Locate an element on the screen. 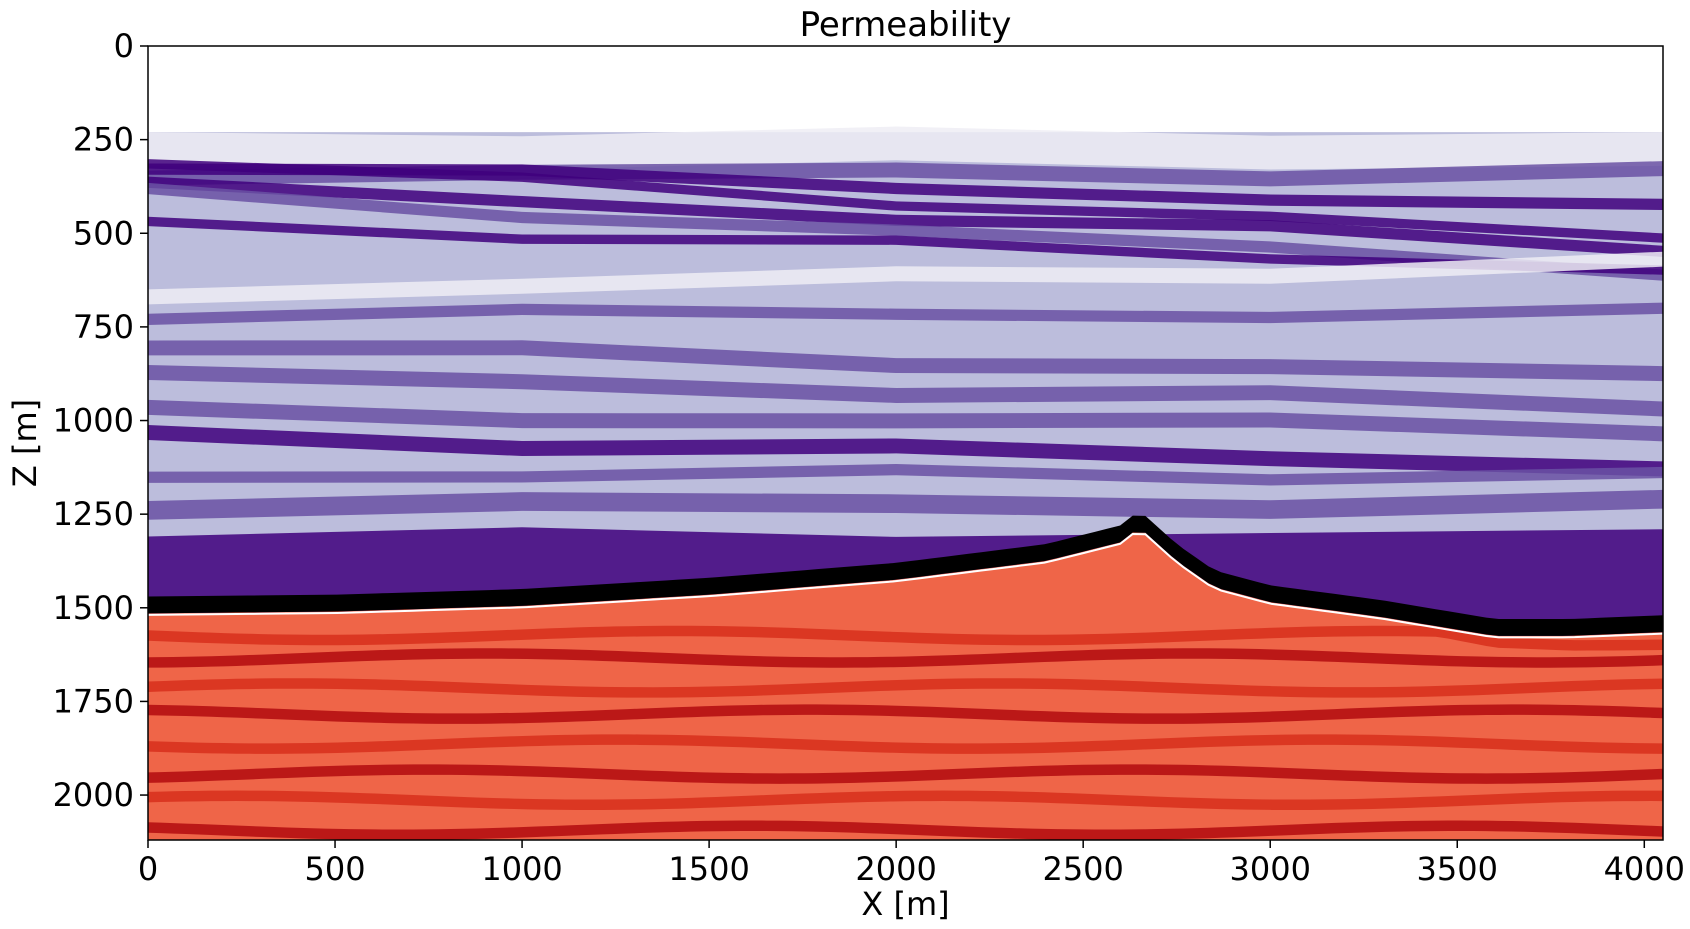  x-tick-label: 4000 is located at coordinates (1644, 869).